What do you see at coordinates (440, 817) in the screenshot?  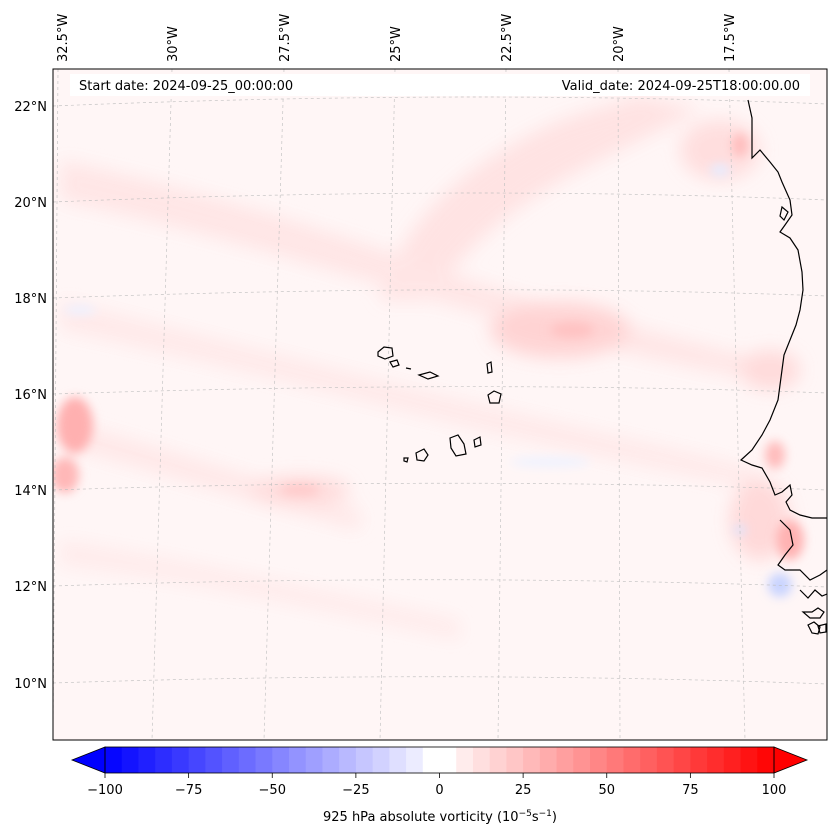 I see `colorbar-label: 925 hPa absolute vorticity (10−5s−1)` at bounding box center [440, 817].